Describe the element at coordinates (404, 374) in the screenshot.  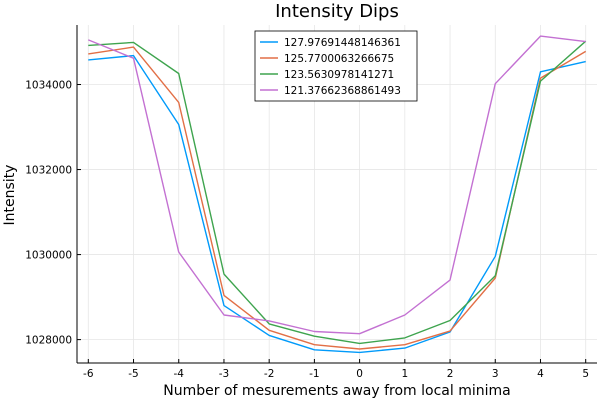
I see `x-tick-label: 1` at that location.